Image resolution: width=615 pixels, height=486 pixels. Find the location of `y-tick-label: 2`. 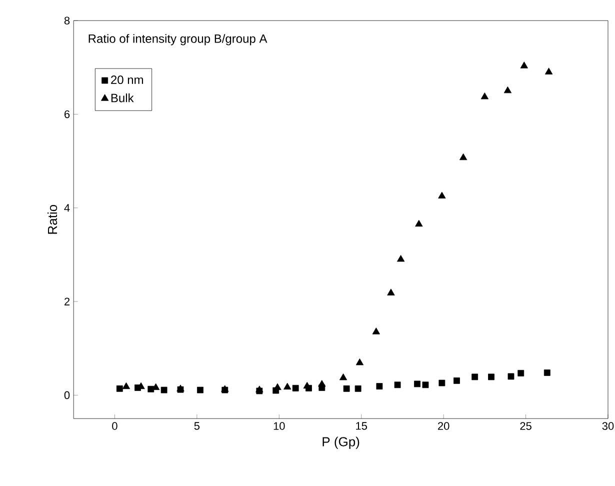

y-tick-label: 2 is located at coordinates (67, 302).